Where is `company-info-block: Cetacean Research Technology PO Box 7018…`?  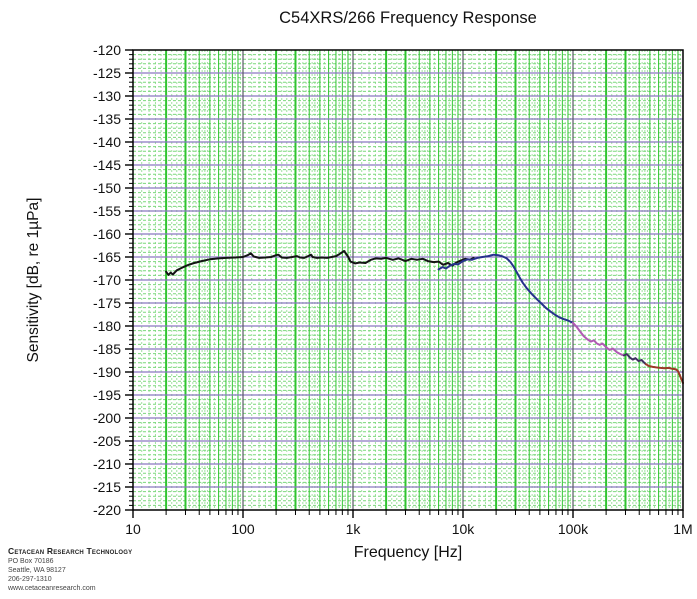
company-info-block: Cetacean Research Technology PO Box 7018… is located at coordinates (70, 569).